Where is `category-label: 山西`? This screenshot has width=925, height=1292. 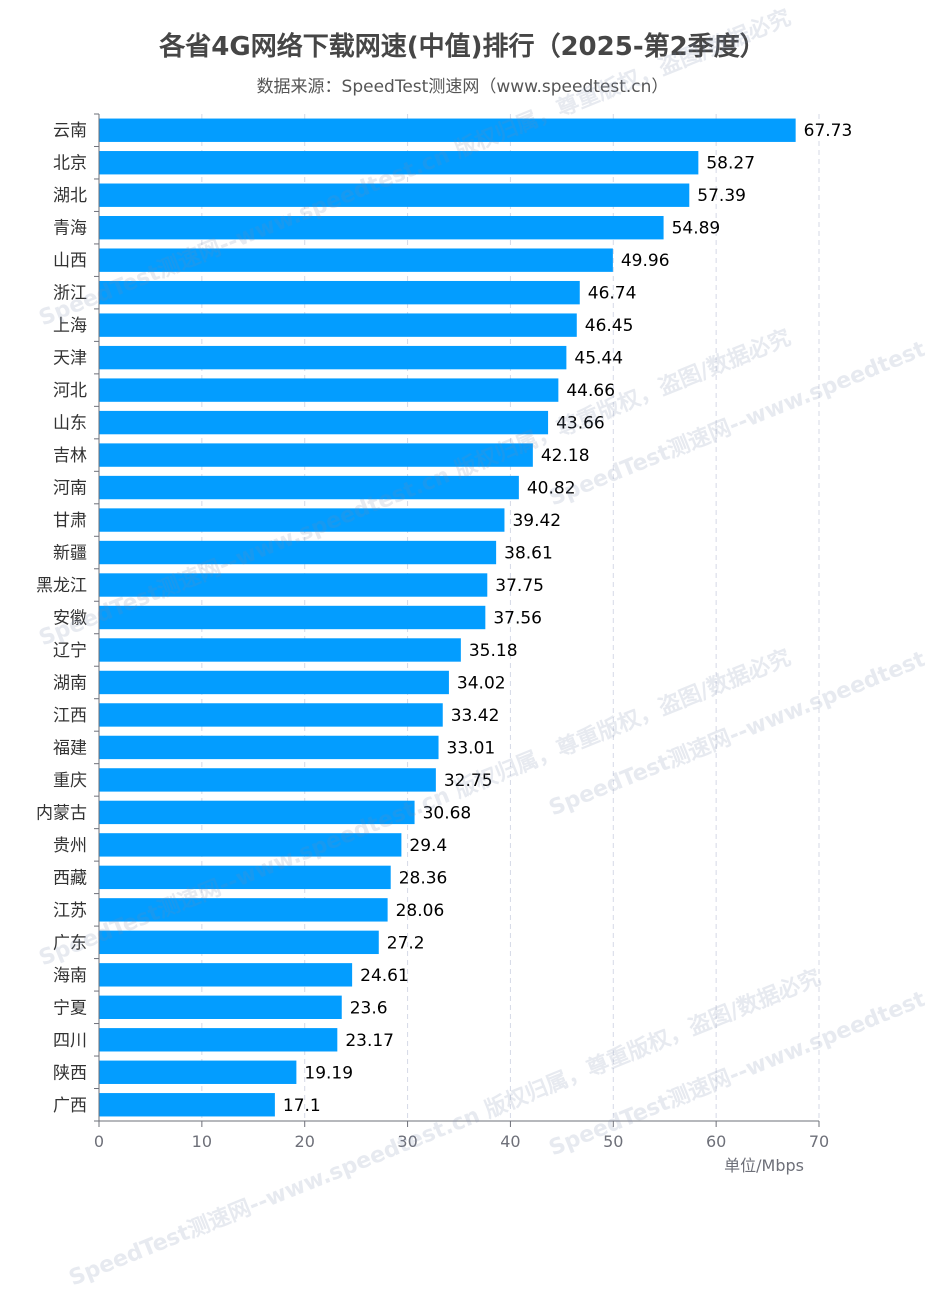 category-label: 山西 is located at coordinates (70, 261).